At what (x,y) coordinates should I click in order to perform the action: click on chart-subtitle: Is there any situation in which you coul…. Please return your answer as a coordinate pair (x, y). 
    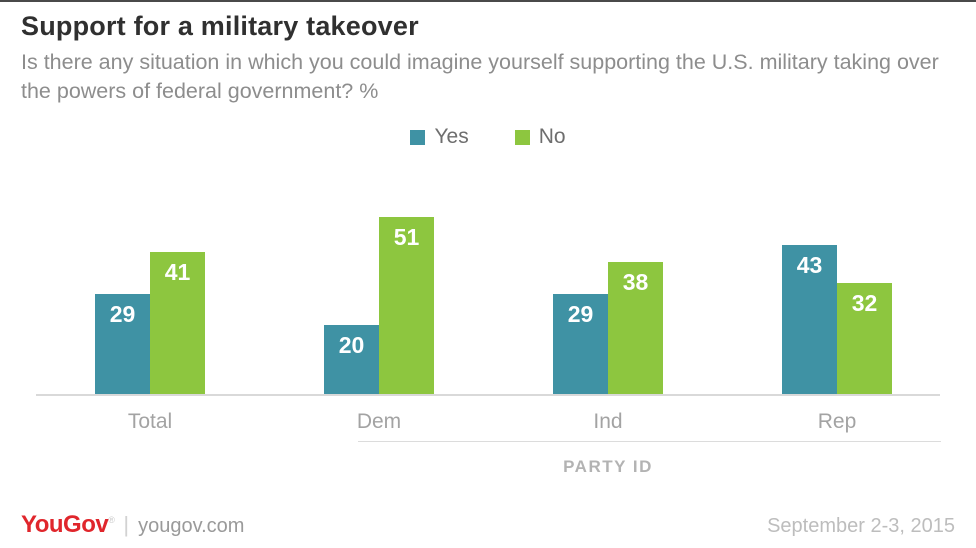
    Looking at the image, I should click on (480, 76).